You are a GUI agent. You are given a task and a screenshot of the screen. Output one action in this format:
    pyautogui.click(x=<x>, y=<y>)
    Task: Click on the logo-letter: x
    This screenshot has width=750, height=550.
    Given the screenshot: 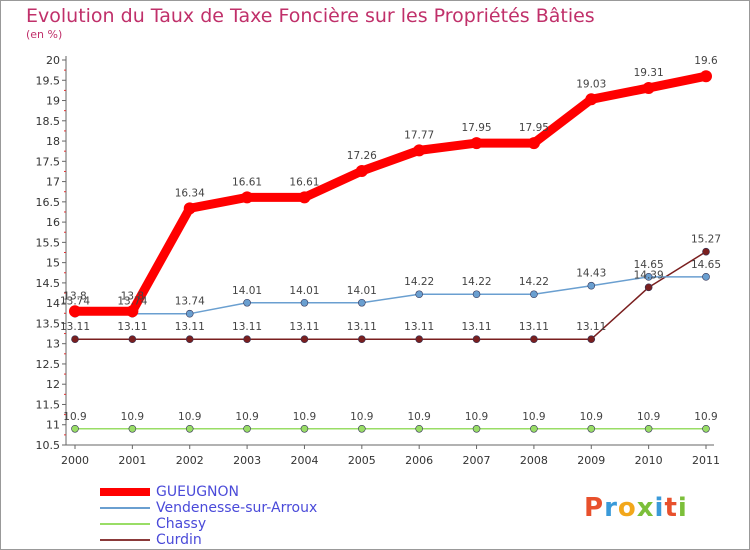 What is the action you would take?
    pyautogui.click(x=645, y=508)
    